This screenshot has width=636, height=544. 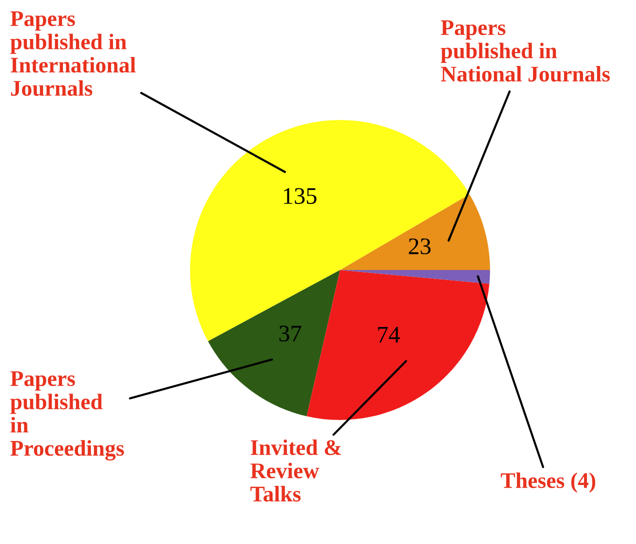 What do you see at coordinates (290, 334) in the screenshot?
I see `data-label: 37` at bounding box center [290, 334].